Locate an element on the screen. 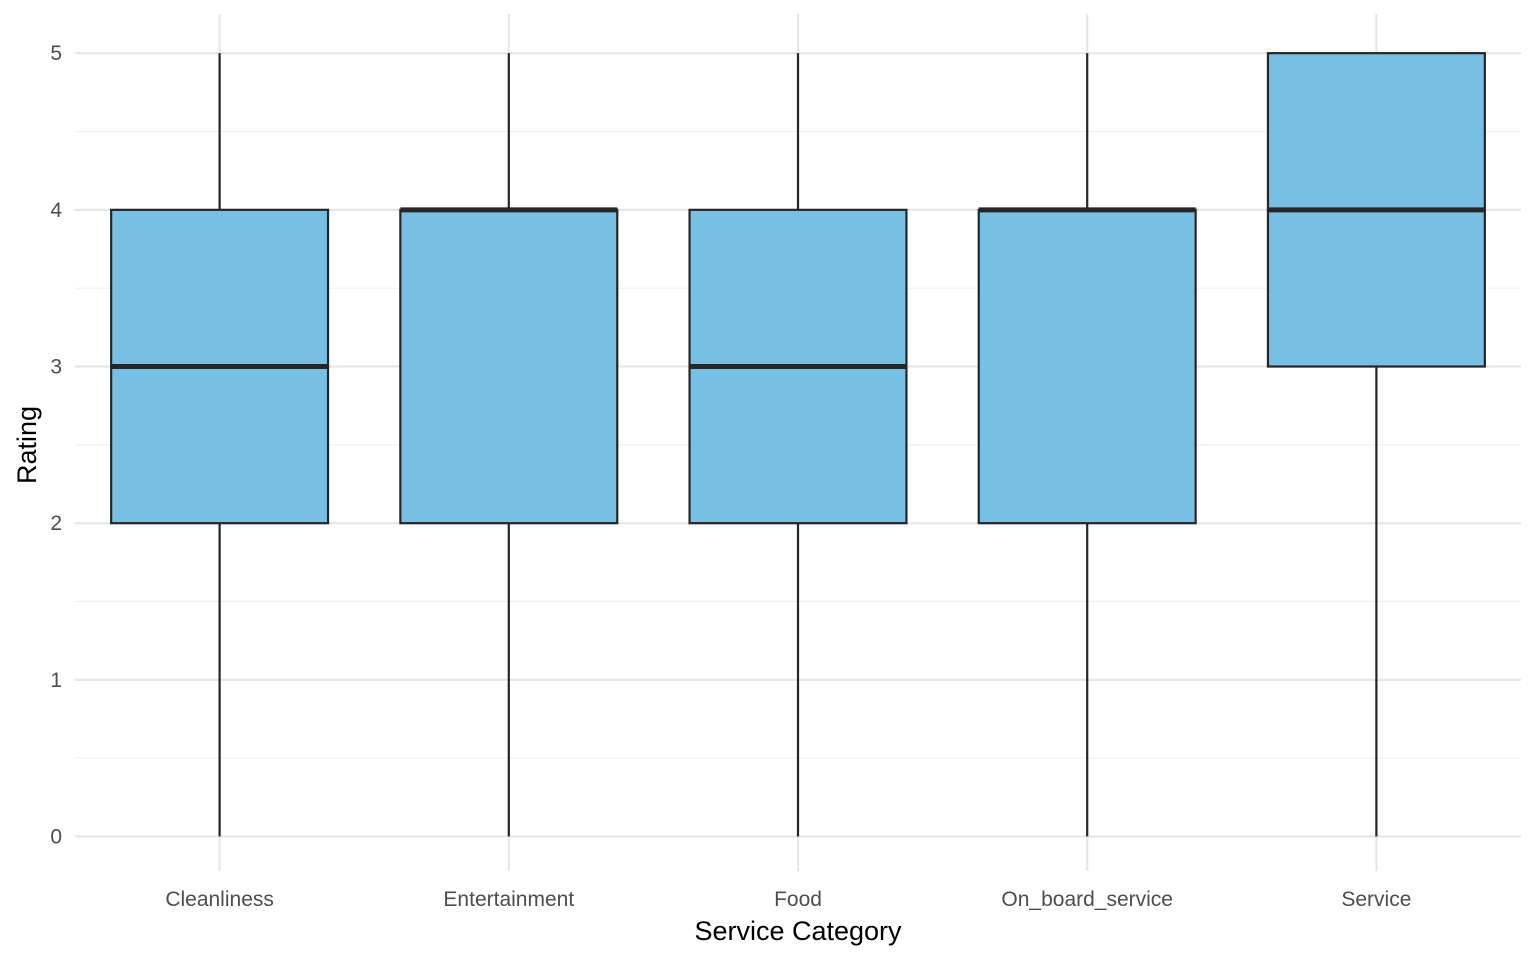 The image size is (1536, 960). y-tick-label: 0 is located at coordinates (56, 837).